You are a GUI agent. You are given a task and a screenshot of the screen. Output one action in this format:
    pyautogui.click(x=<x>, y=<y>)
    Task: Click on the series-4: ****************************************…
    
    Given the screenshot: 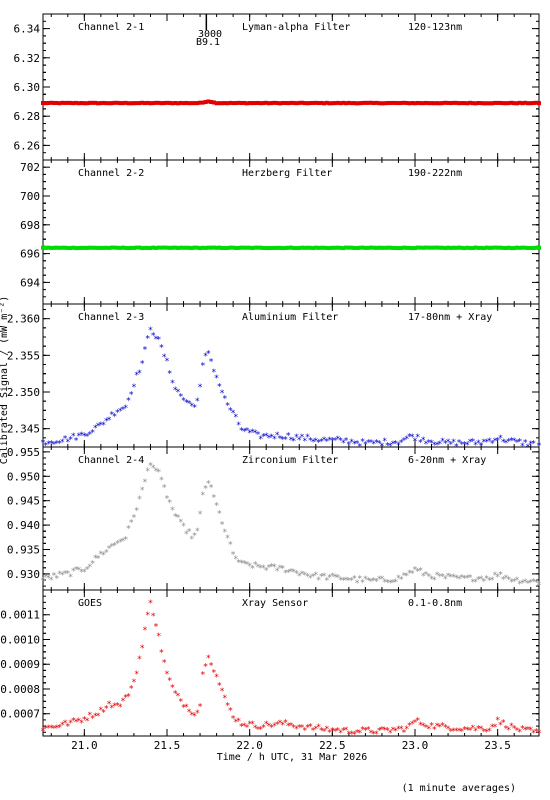 What is the action you would take?
    pyautogui.click(x=290, y=526)
    